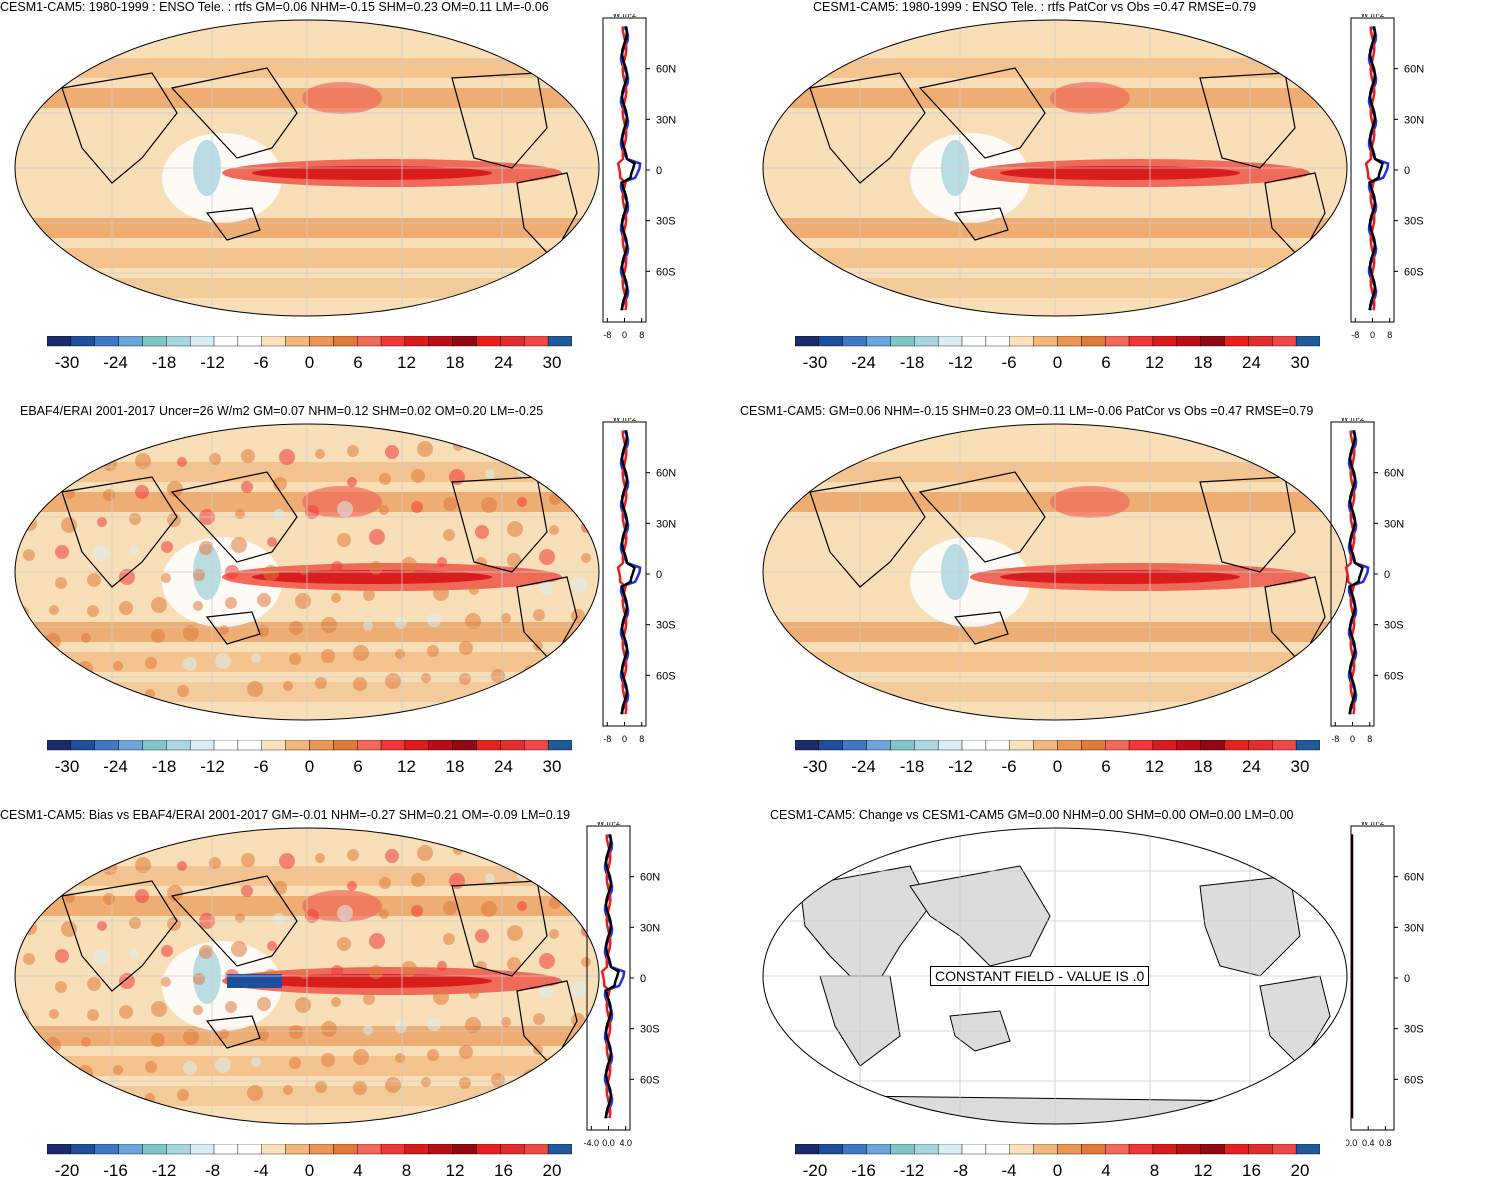  What do you see at coordinates (115, 1170) in the screenshot?
I see `colorbar-label: -16` at bounding box center [115, 1170].